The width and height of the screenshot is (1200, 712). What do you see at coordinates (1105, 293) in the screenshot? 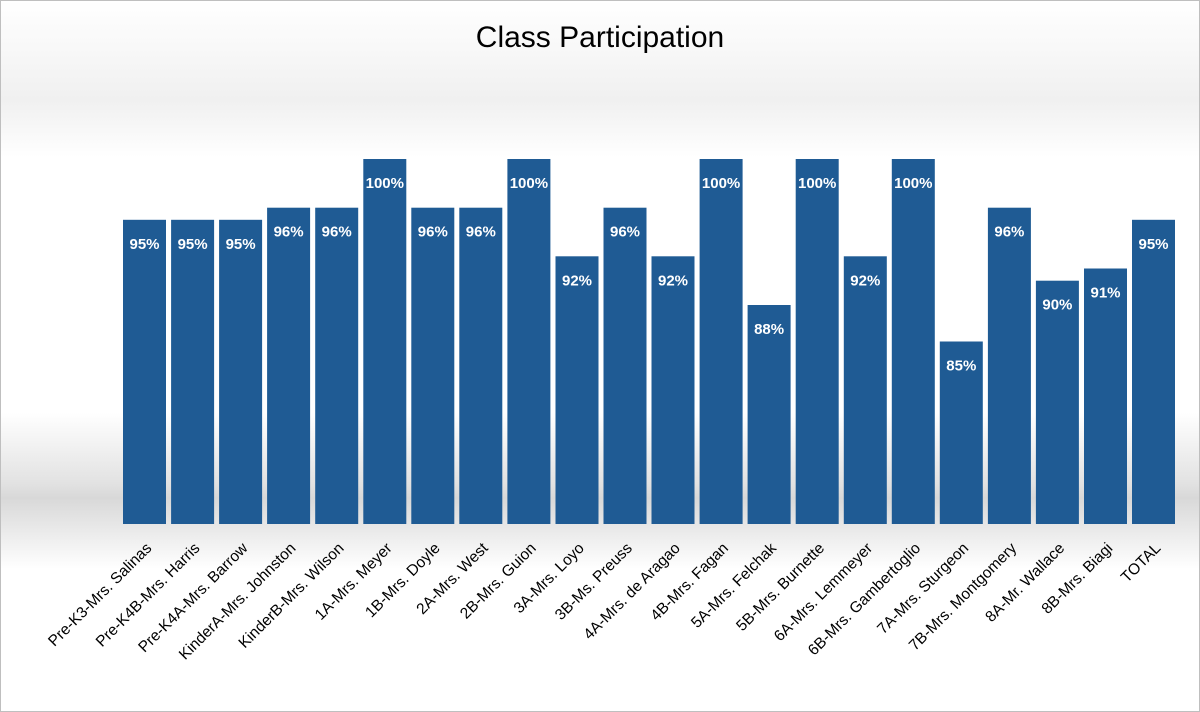
I see `bar-data-label: 91%` at bounding box center [1105, 293].